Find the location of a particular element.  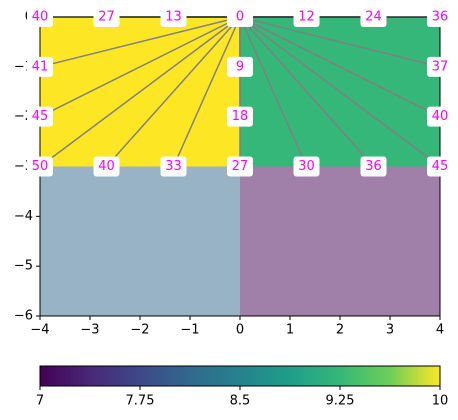

point-label: 9 is located at coordinates (240, 66).